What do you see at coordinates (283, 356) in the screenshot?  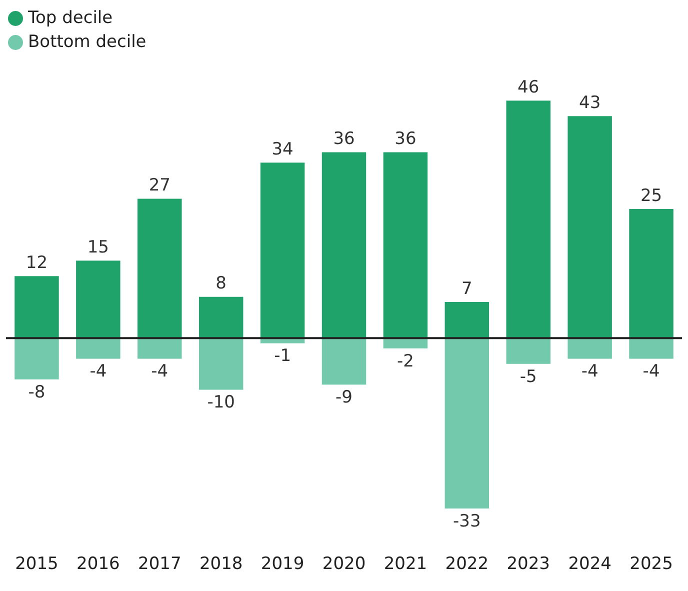 I see `data-label: -1` at bounding box center [283, 356].